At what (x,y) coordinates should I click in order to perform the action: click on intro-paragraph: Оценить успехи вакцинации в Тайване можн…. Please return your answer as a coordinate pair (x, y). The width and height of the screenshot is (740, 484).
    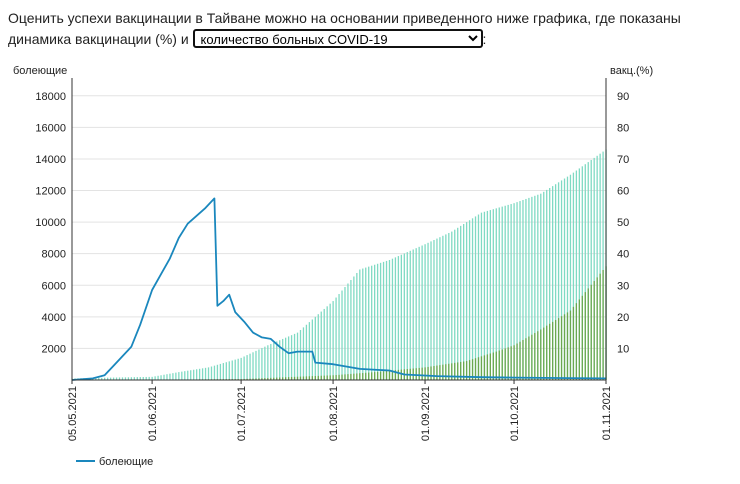
    Looking at the image, I should click on (371, 29).